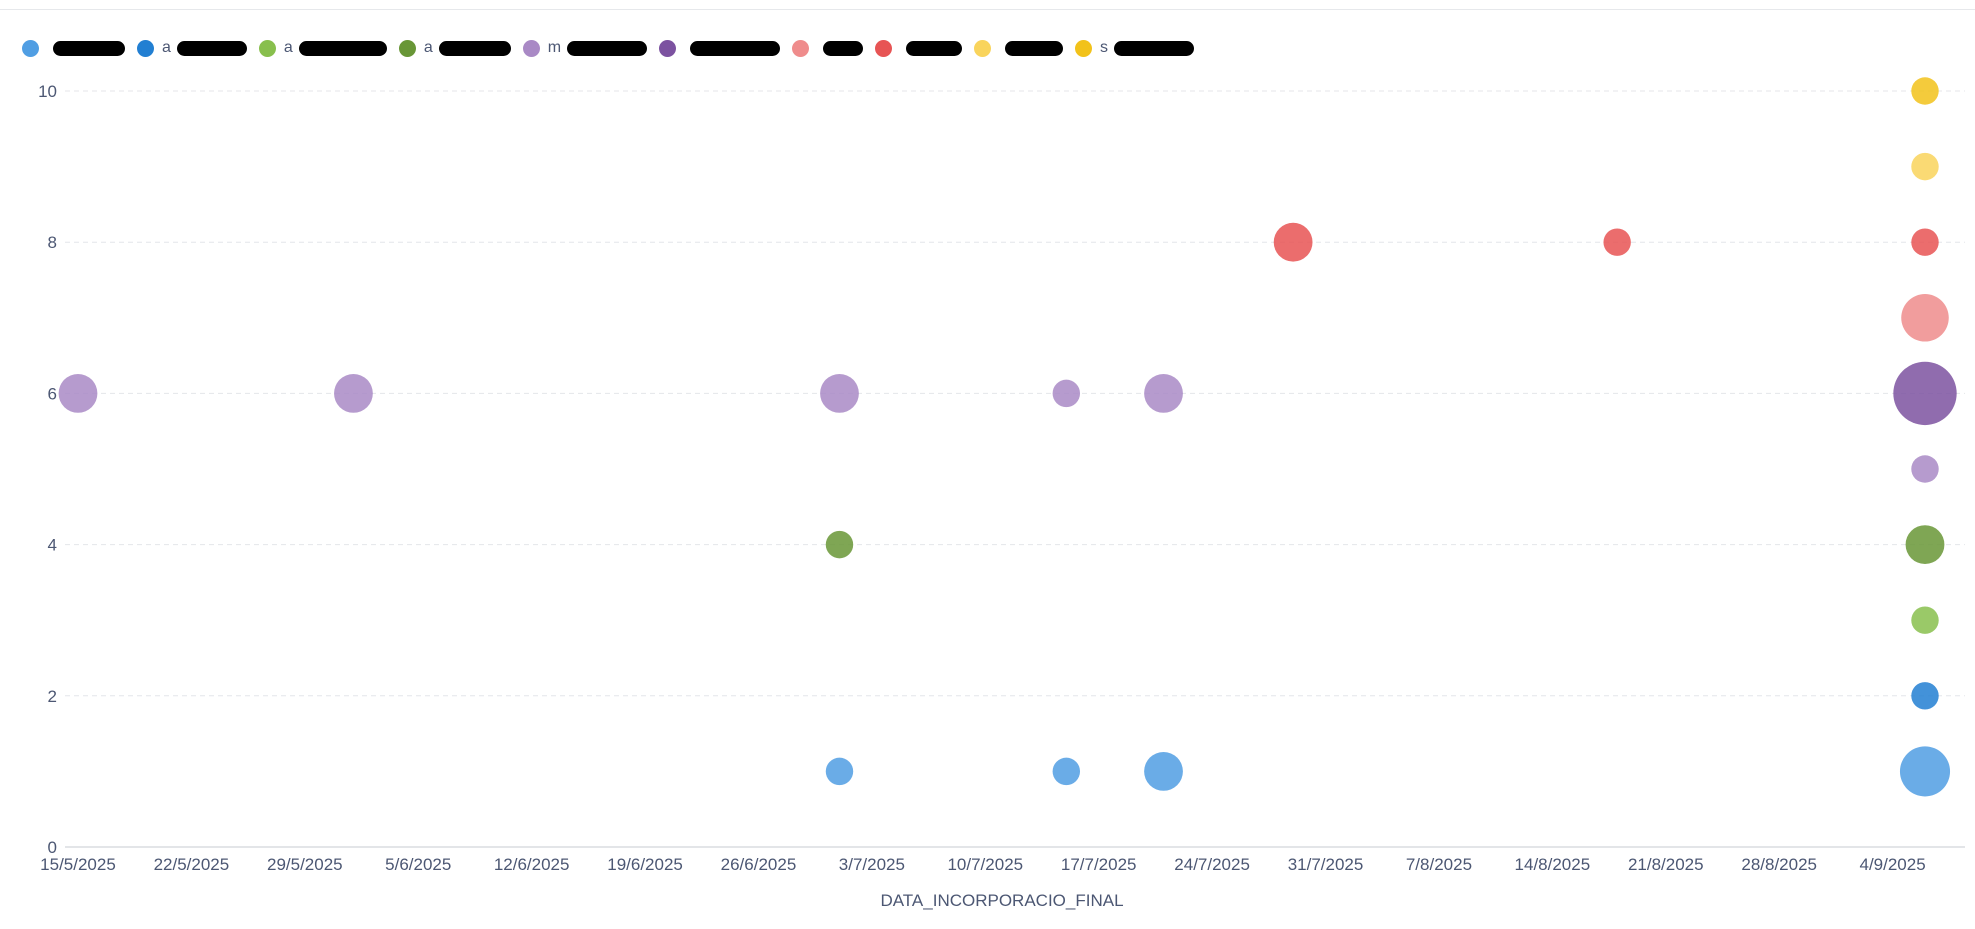  Describe the element at coordinates (1666, 864) in the screenshot. I see `x-tick-label: 21/8/2025` at that location.